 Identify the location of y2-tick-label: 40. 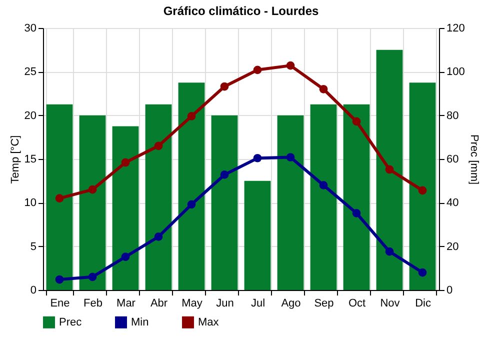
(452, 203).